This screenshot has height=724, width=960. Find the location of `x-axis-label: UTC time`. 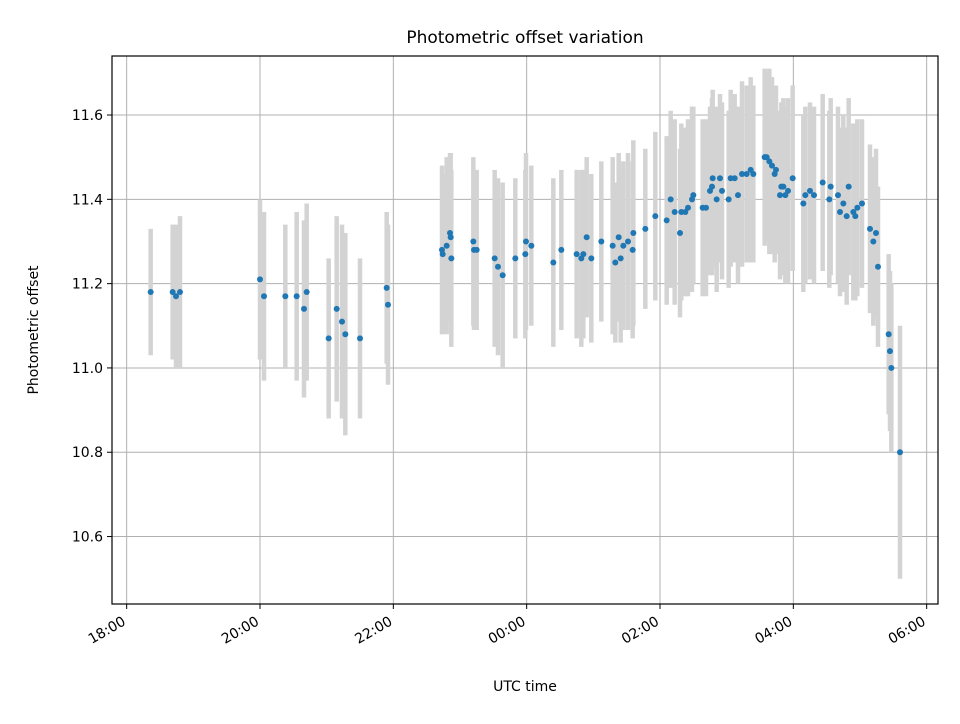

x-axis-label: UTC time is located at coordinates (525, 687).